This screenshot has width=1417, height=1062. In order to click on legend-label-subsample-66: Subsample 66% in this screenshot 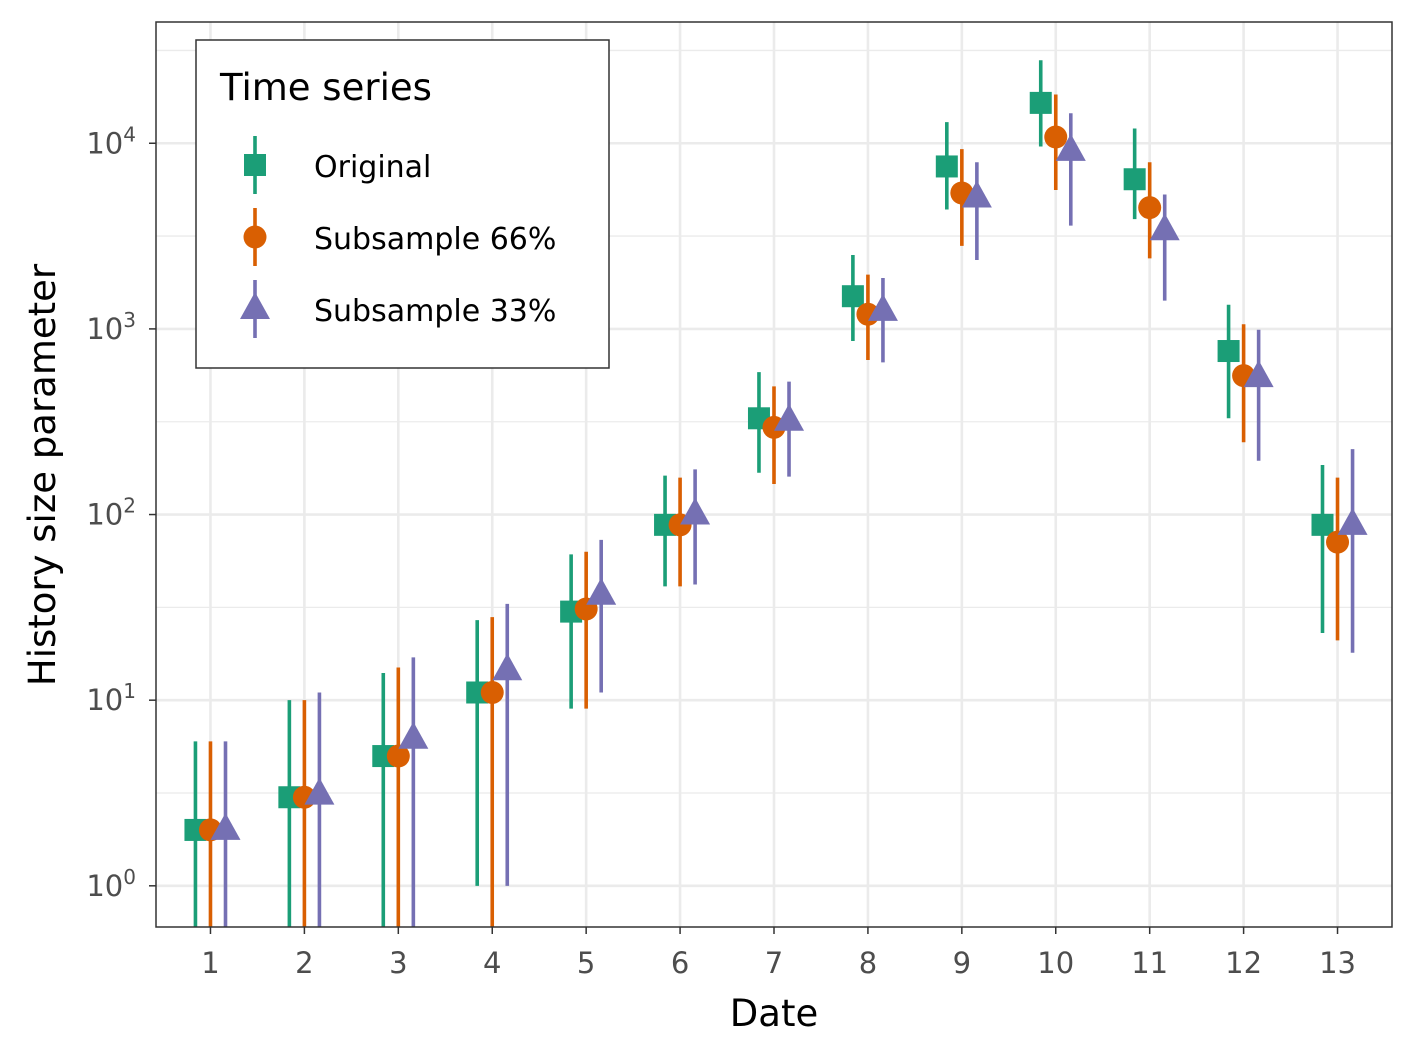, I will do `click(435, 239)`.